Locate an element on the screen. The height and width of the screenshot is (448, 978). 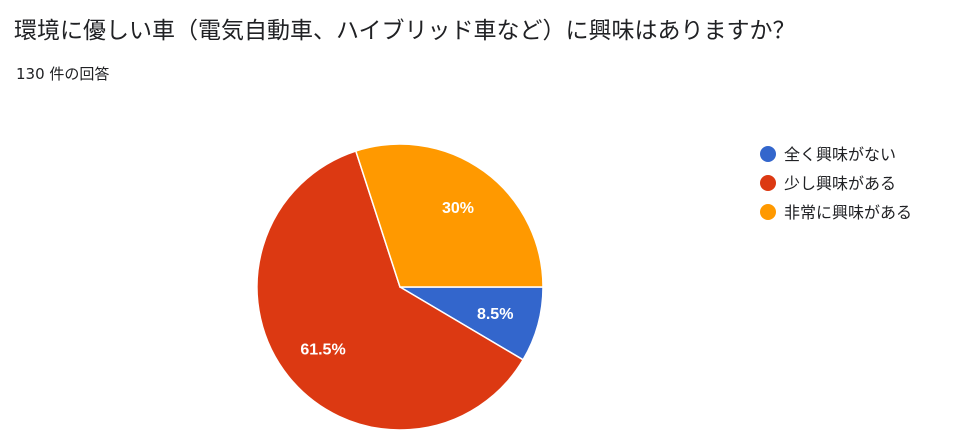
legend-label: 非常に興味がある is located at coordinates (848, 212).